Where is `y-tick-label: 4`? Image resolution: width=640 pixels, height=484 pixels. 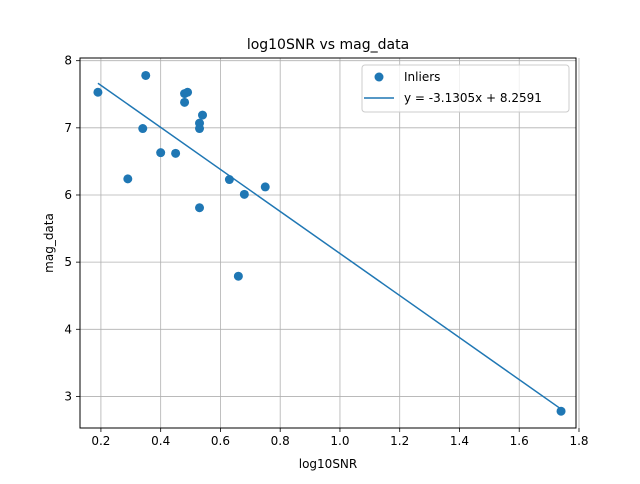 y-tick-label: 4 is located at coordinates (68, 329).